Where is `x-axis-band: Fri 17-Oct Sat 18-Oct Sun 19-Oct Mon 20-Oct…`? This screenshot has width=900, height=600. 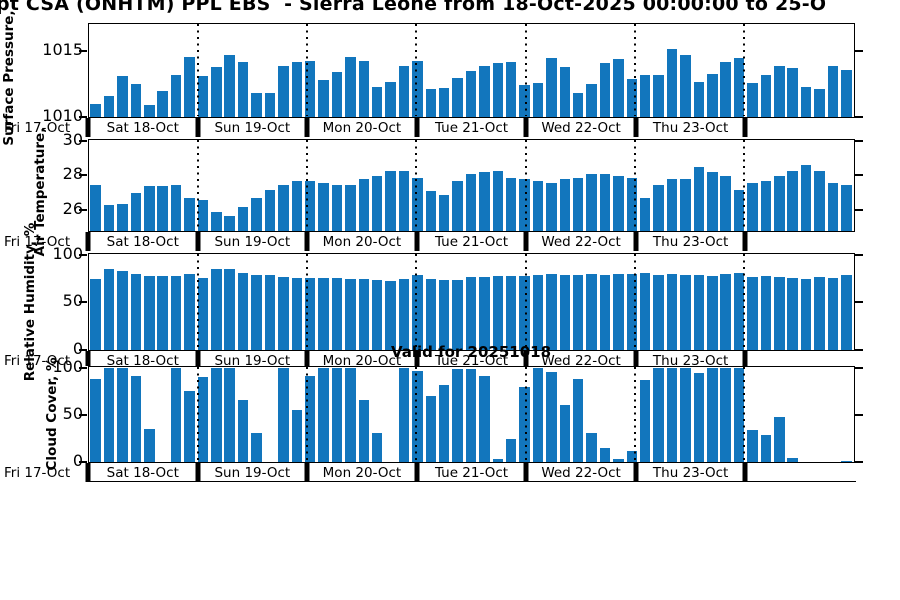 x-axis-band: Fri 17-Oct Sat 18-Oct Sun 19-Oct Mon 20-Oct… is located at coordinates (450, 127).